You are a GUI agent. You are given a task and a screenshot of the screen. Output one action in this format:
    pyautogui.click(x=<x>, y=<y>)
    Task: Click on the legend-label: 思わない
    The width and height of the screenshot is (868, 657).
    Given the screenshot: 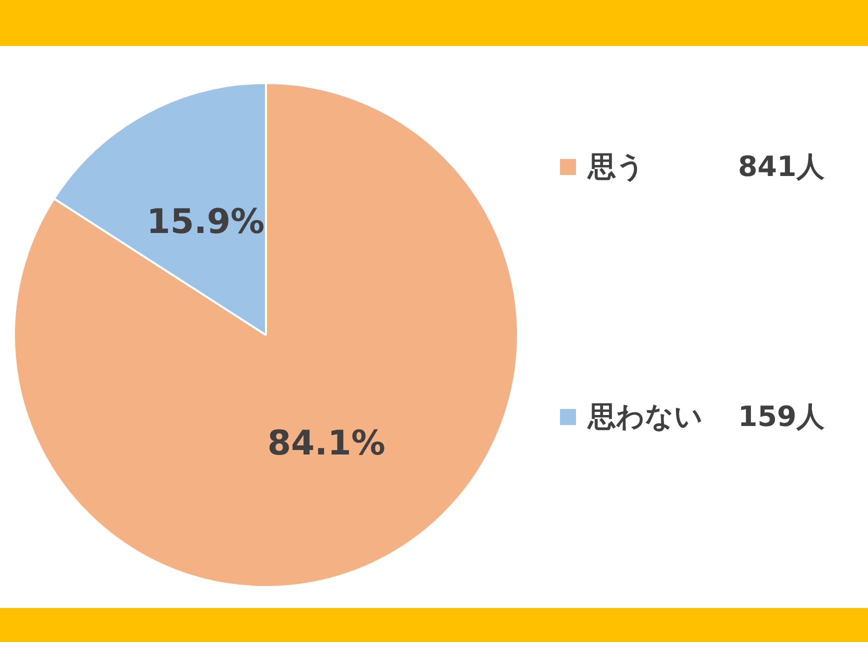 What is the action you would take?
    pyautogui.click(x=646, y=417)
    